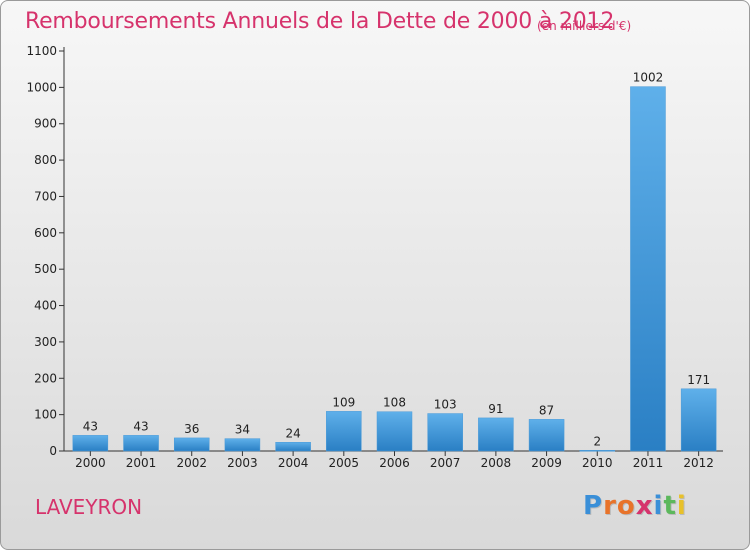 The width and height of the screenshot is (750, 550). I want to click on bar-value-label: 24, so click(292, 433).